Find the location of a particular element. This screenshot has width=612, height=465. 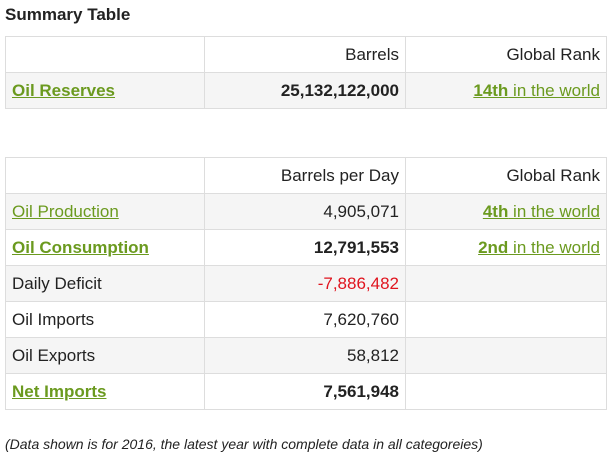

row-label: Oil Imports is located at coordinates (105, 319).